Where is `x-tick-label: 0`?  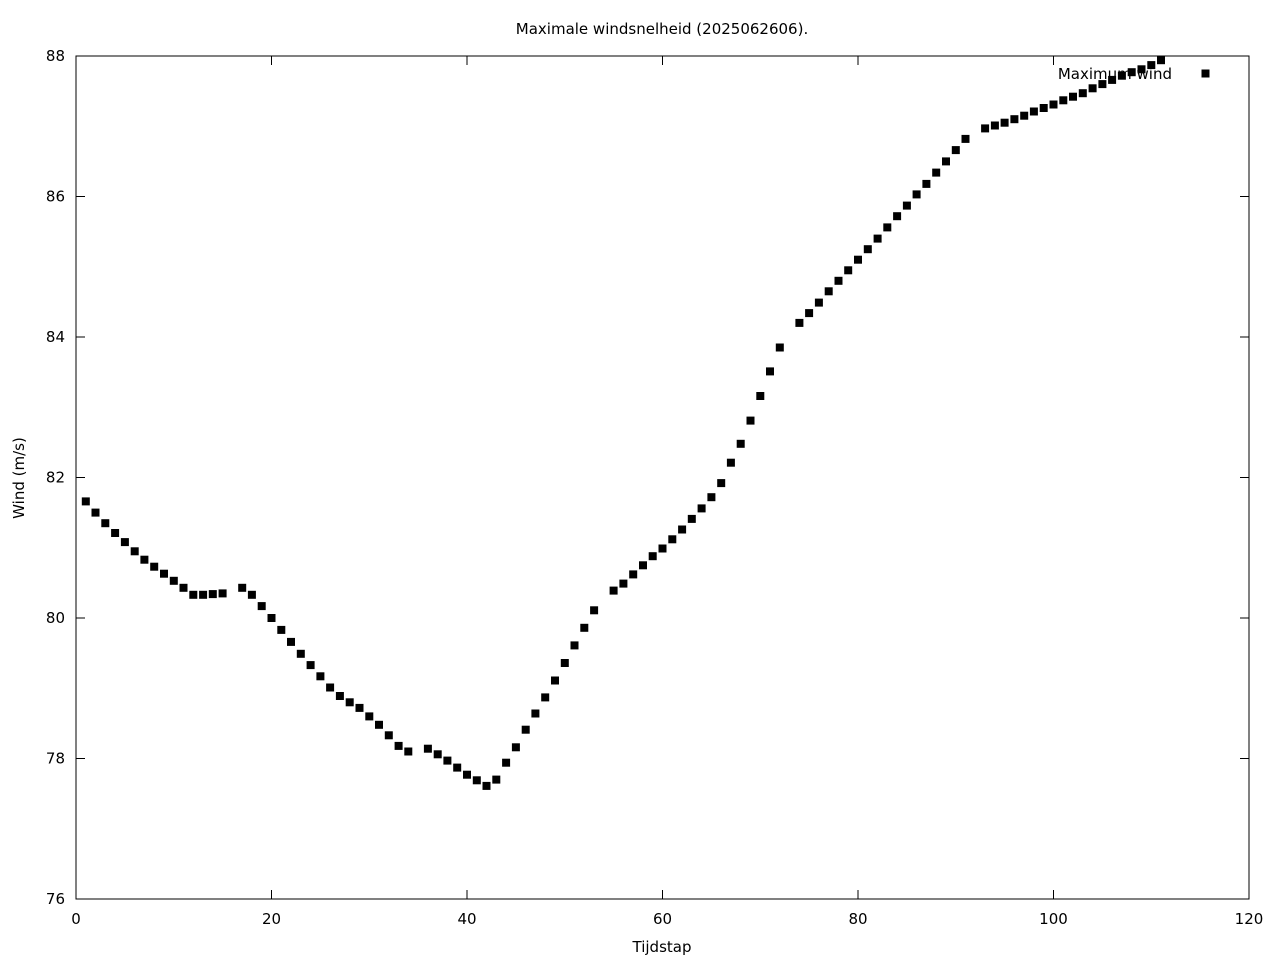 x-tick-label: 0 is located at coordinates (76, 919).